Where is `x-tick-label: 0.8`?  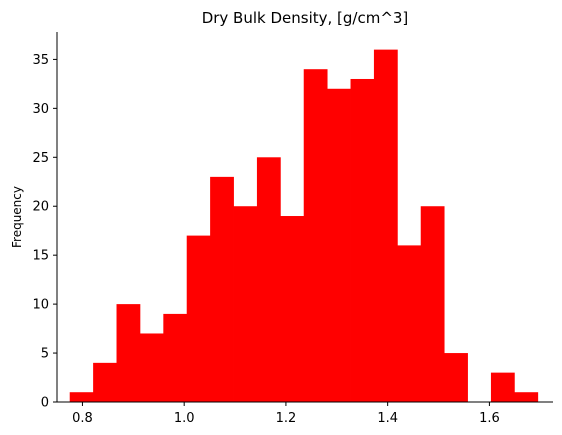 x-tick-label: 0.8 is located at coordinates (82, 418).